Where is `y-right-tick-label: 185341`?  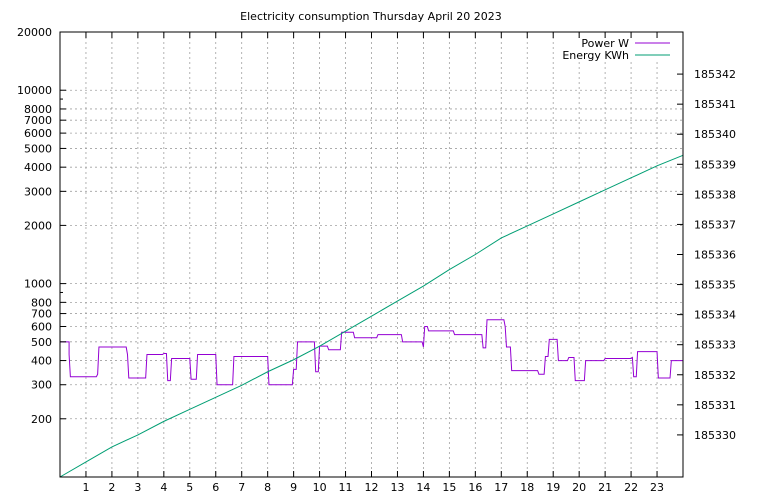
y-right-tick-label: 185341 is located at coordinates (715, 104).